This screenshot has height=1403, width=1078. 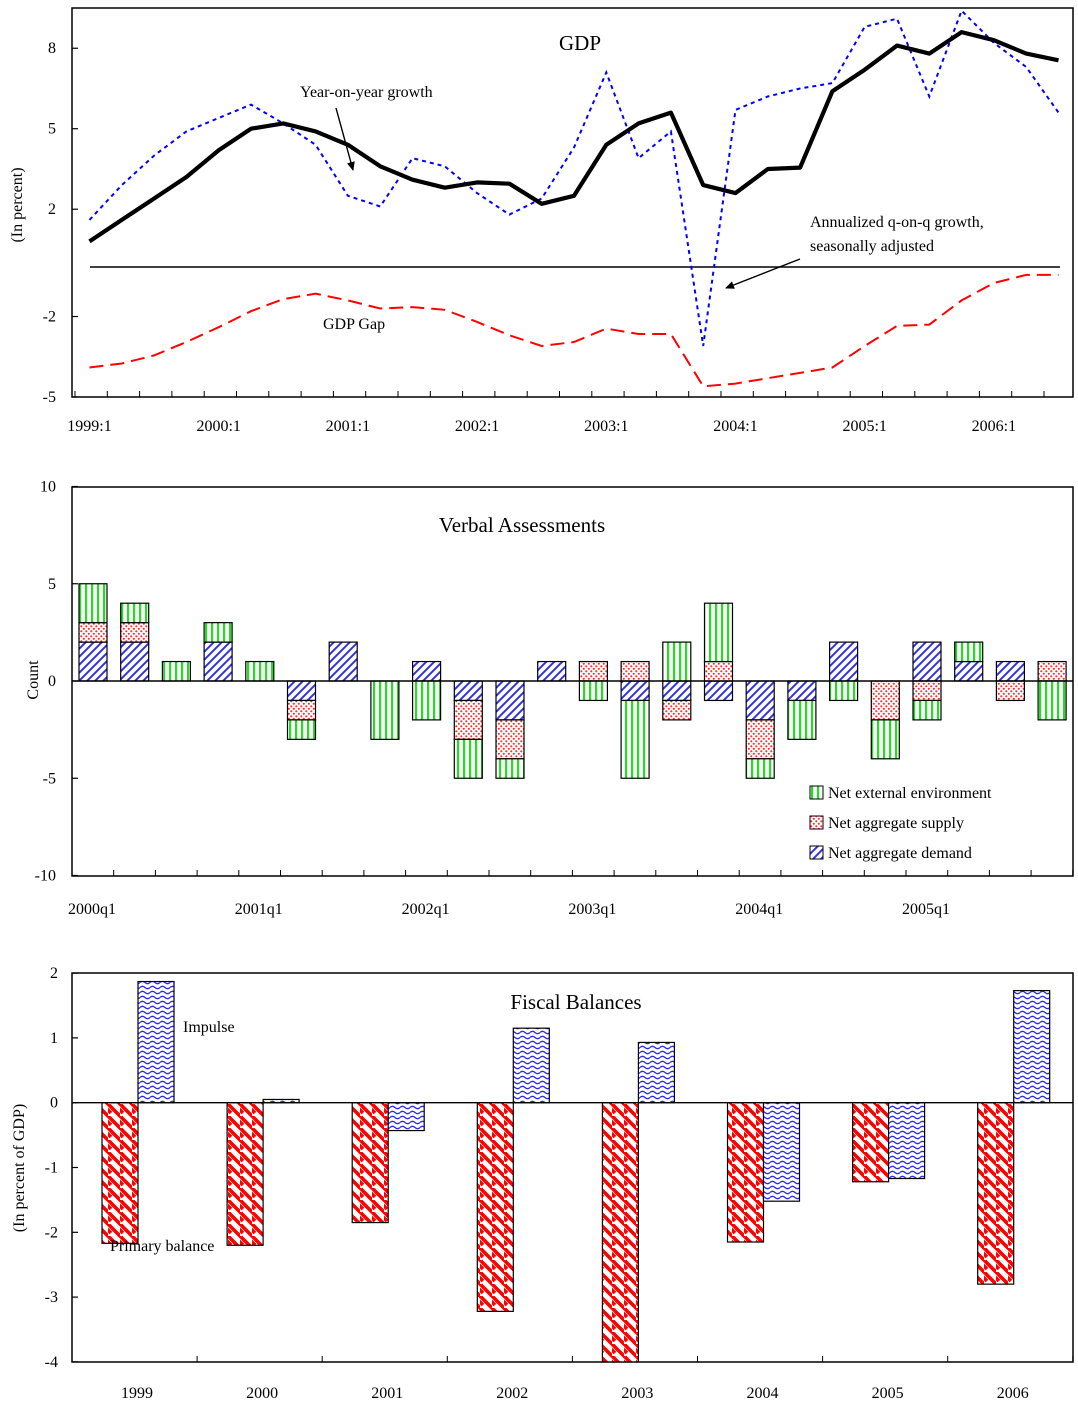 I want to click on gdp-y-tick-label: 8, so click(x=52, y=48).